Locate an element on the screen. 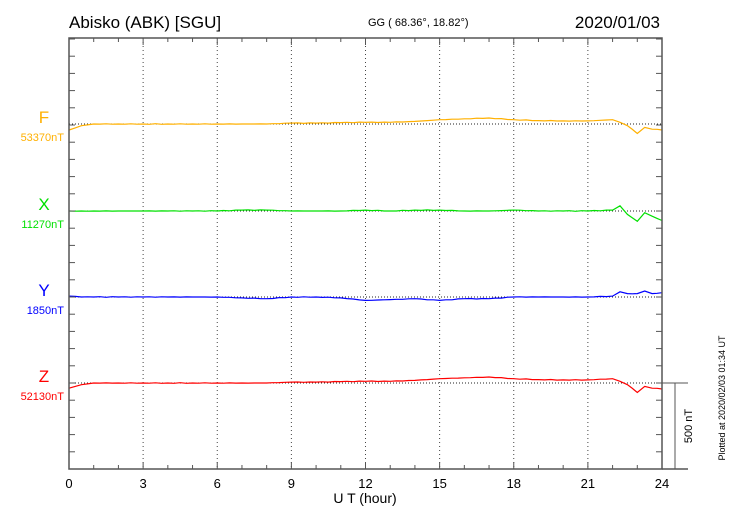  trace-f is located at coordinates (365, 126).